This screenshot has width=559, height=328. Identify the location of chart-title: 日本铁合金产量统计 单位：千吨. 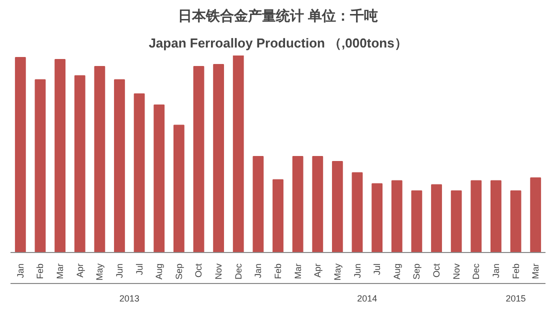
(278, 16).